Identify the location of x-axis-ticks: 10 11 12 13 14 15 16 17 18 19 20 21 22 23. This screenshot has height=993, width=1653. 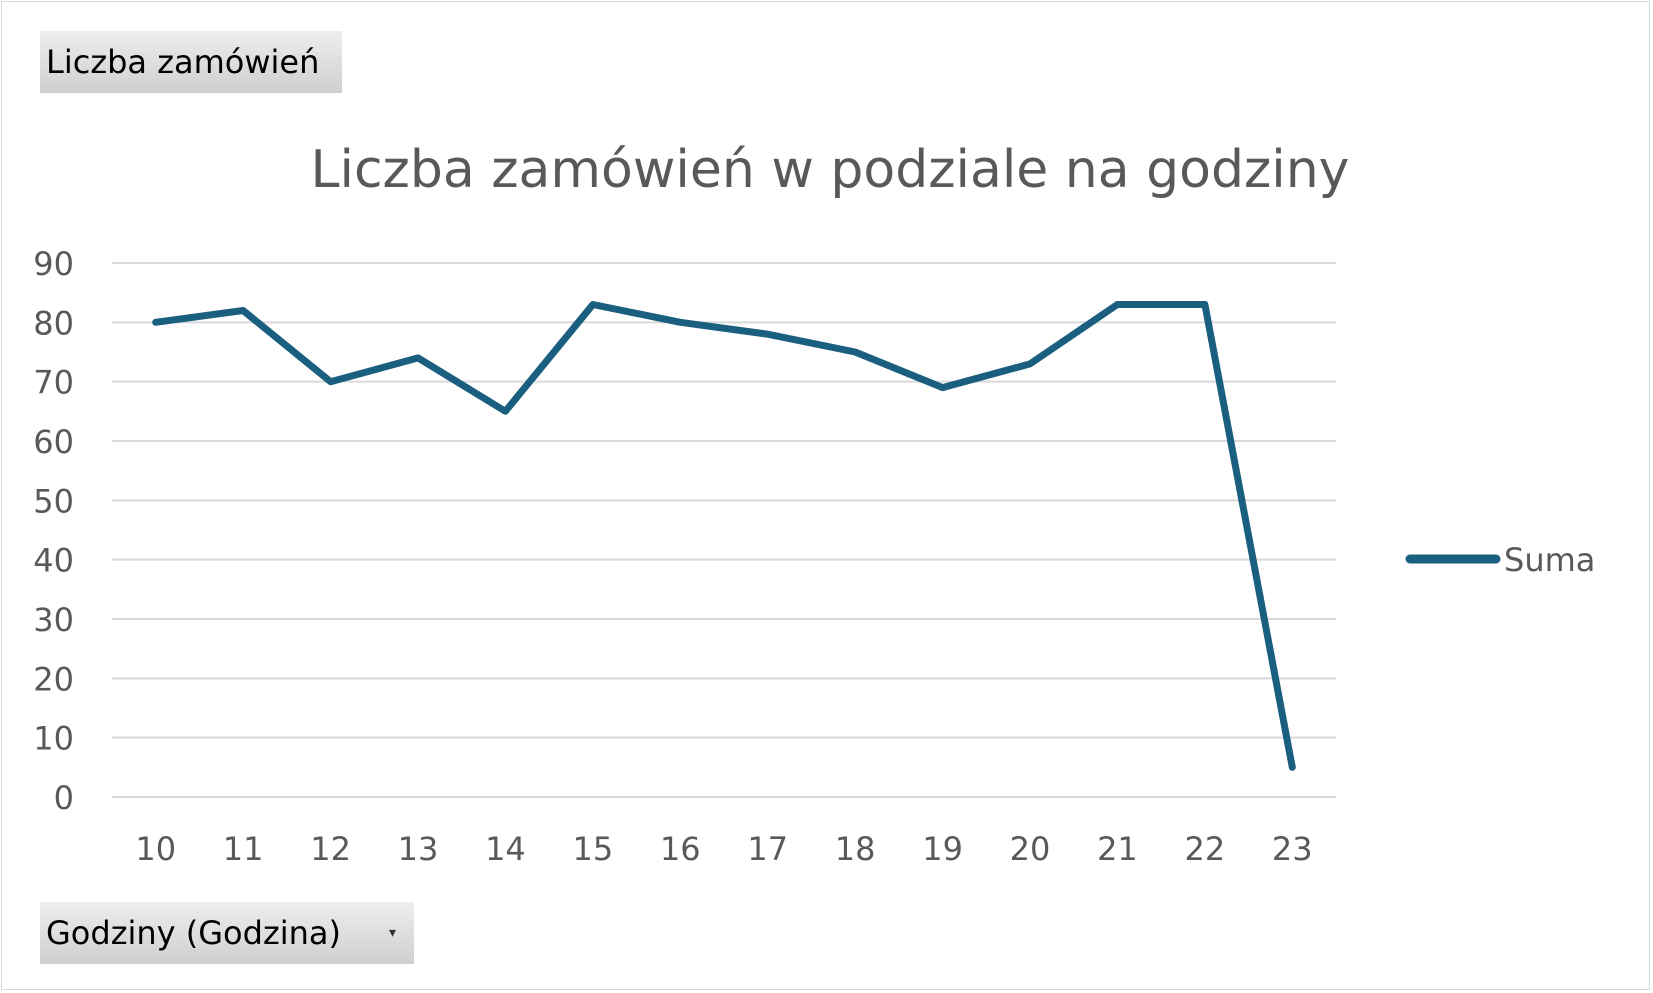
(723, 849).